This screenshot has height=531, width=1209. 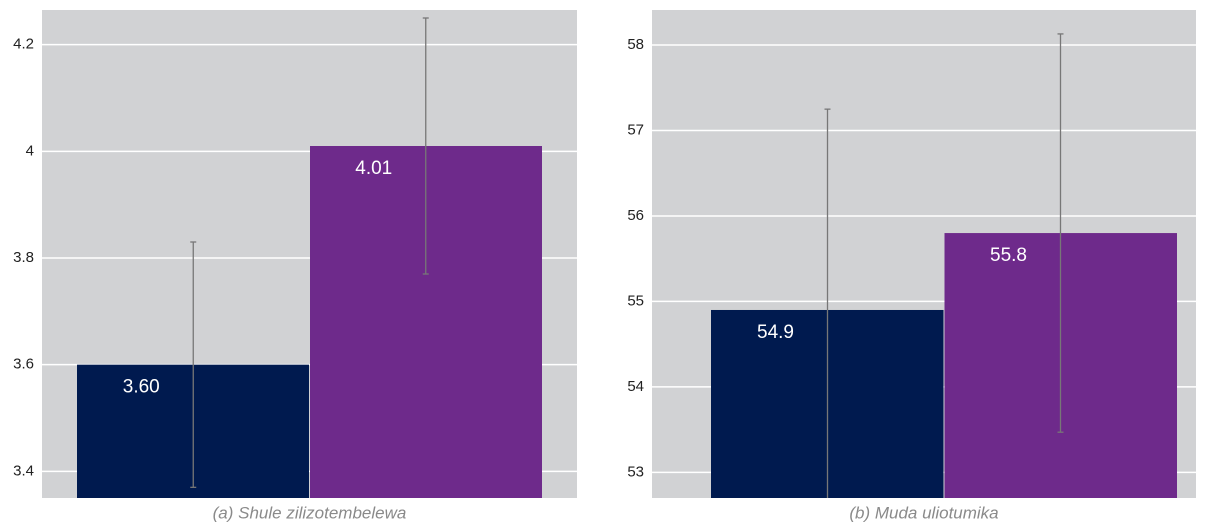 What do you see at coordinates (635, 215) in the screenshot?
I see `y-tick-label: 56` at bounding box center [635, 215].